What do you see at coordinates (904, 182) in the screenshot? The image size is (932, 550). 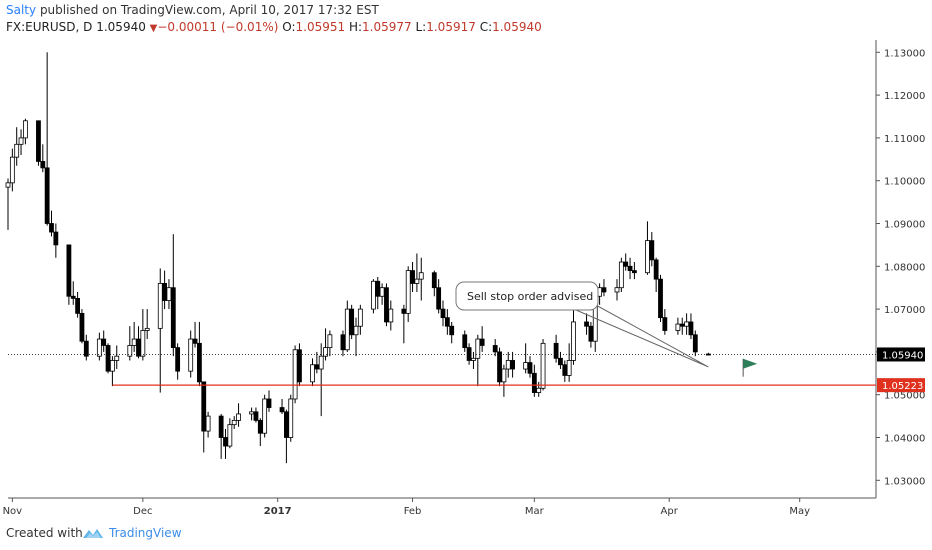 I see `price-tick-label: 1.10000` at bounding box center [904, 182].